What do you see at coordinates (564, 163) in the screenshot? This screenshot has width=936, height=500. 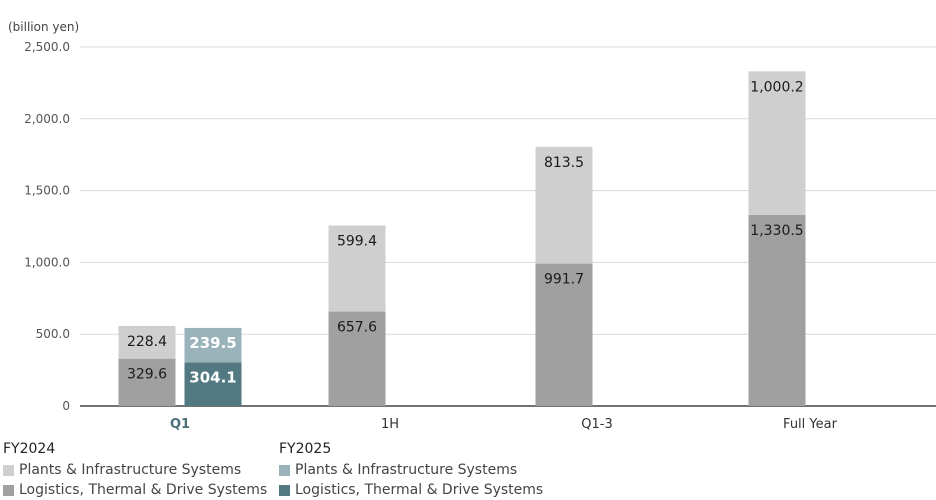 I see `data-label: 813.5` at bounding box center [564, 163].